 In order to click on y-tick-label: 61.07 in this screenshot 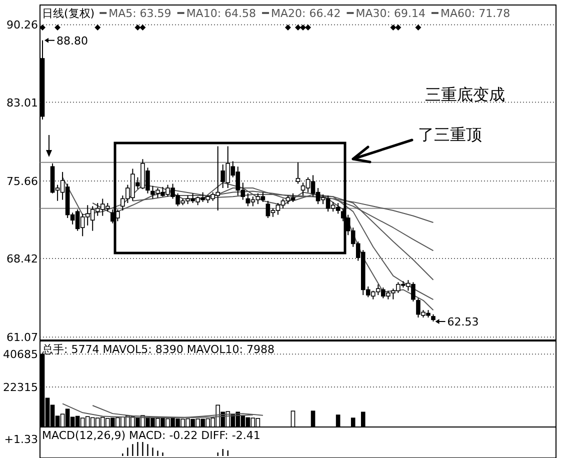, I will do `click(22, 337)`.